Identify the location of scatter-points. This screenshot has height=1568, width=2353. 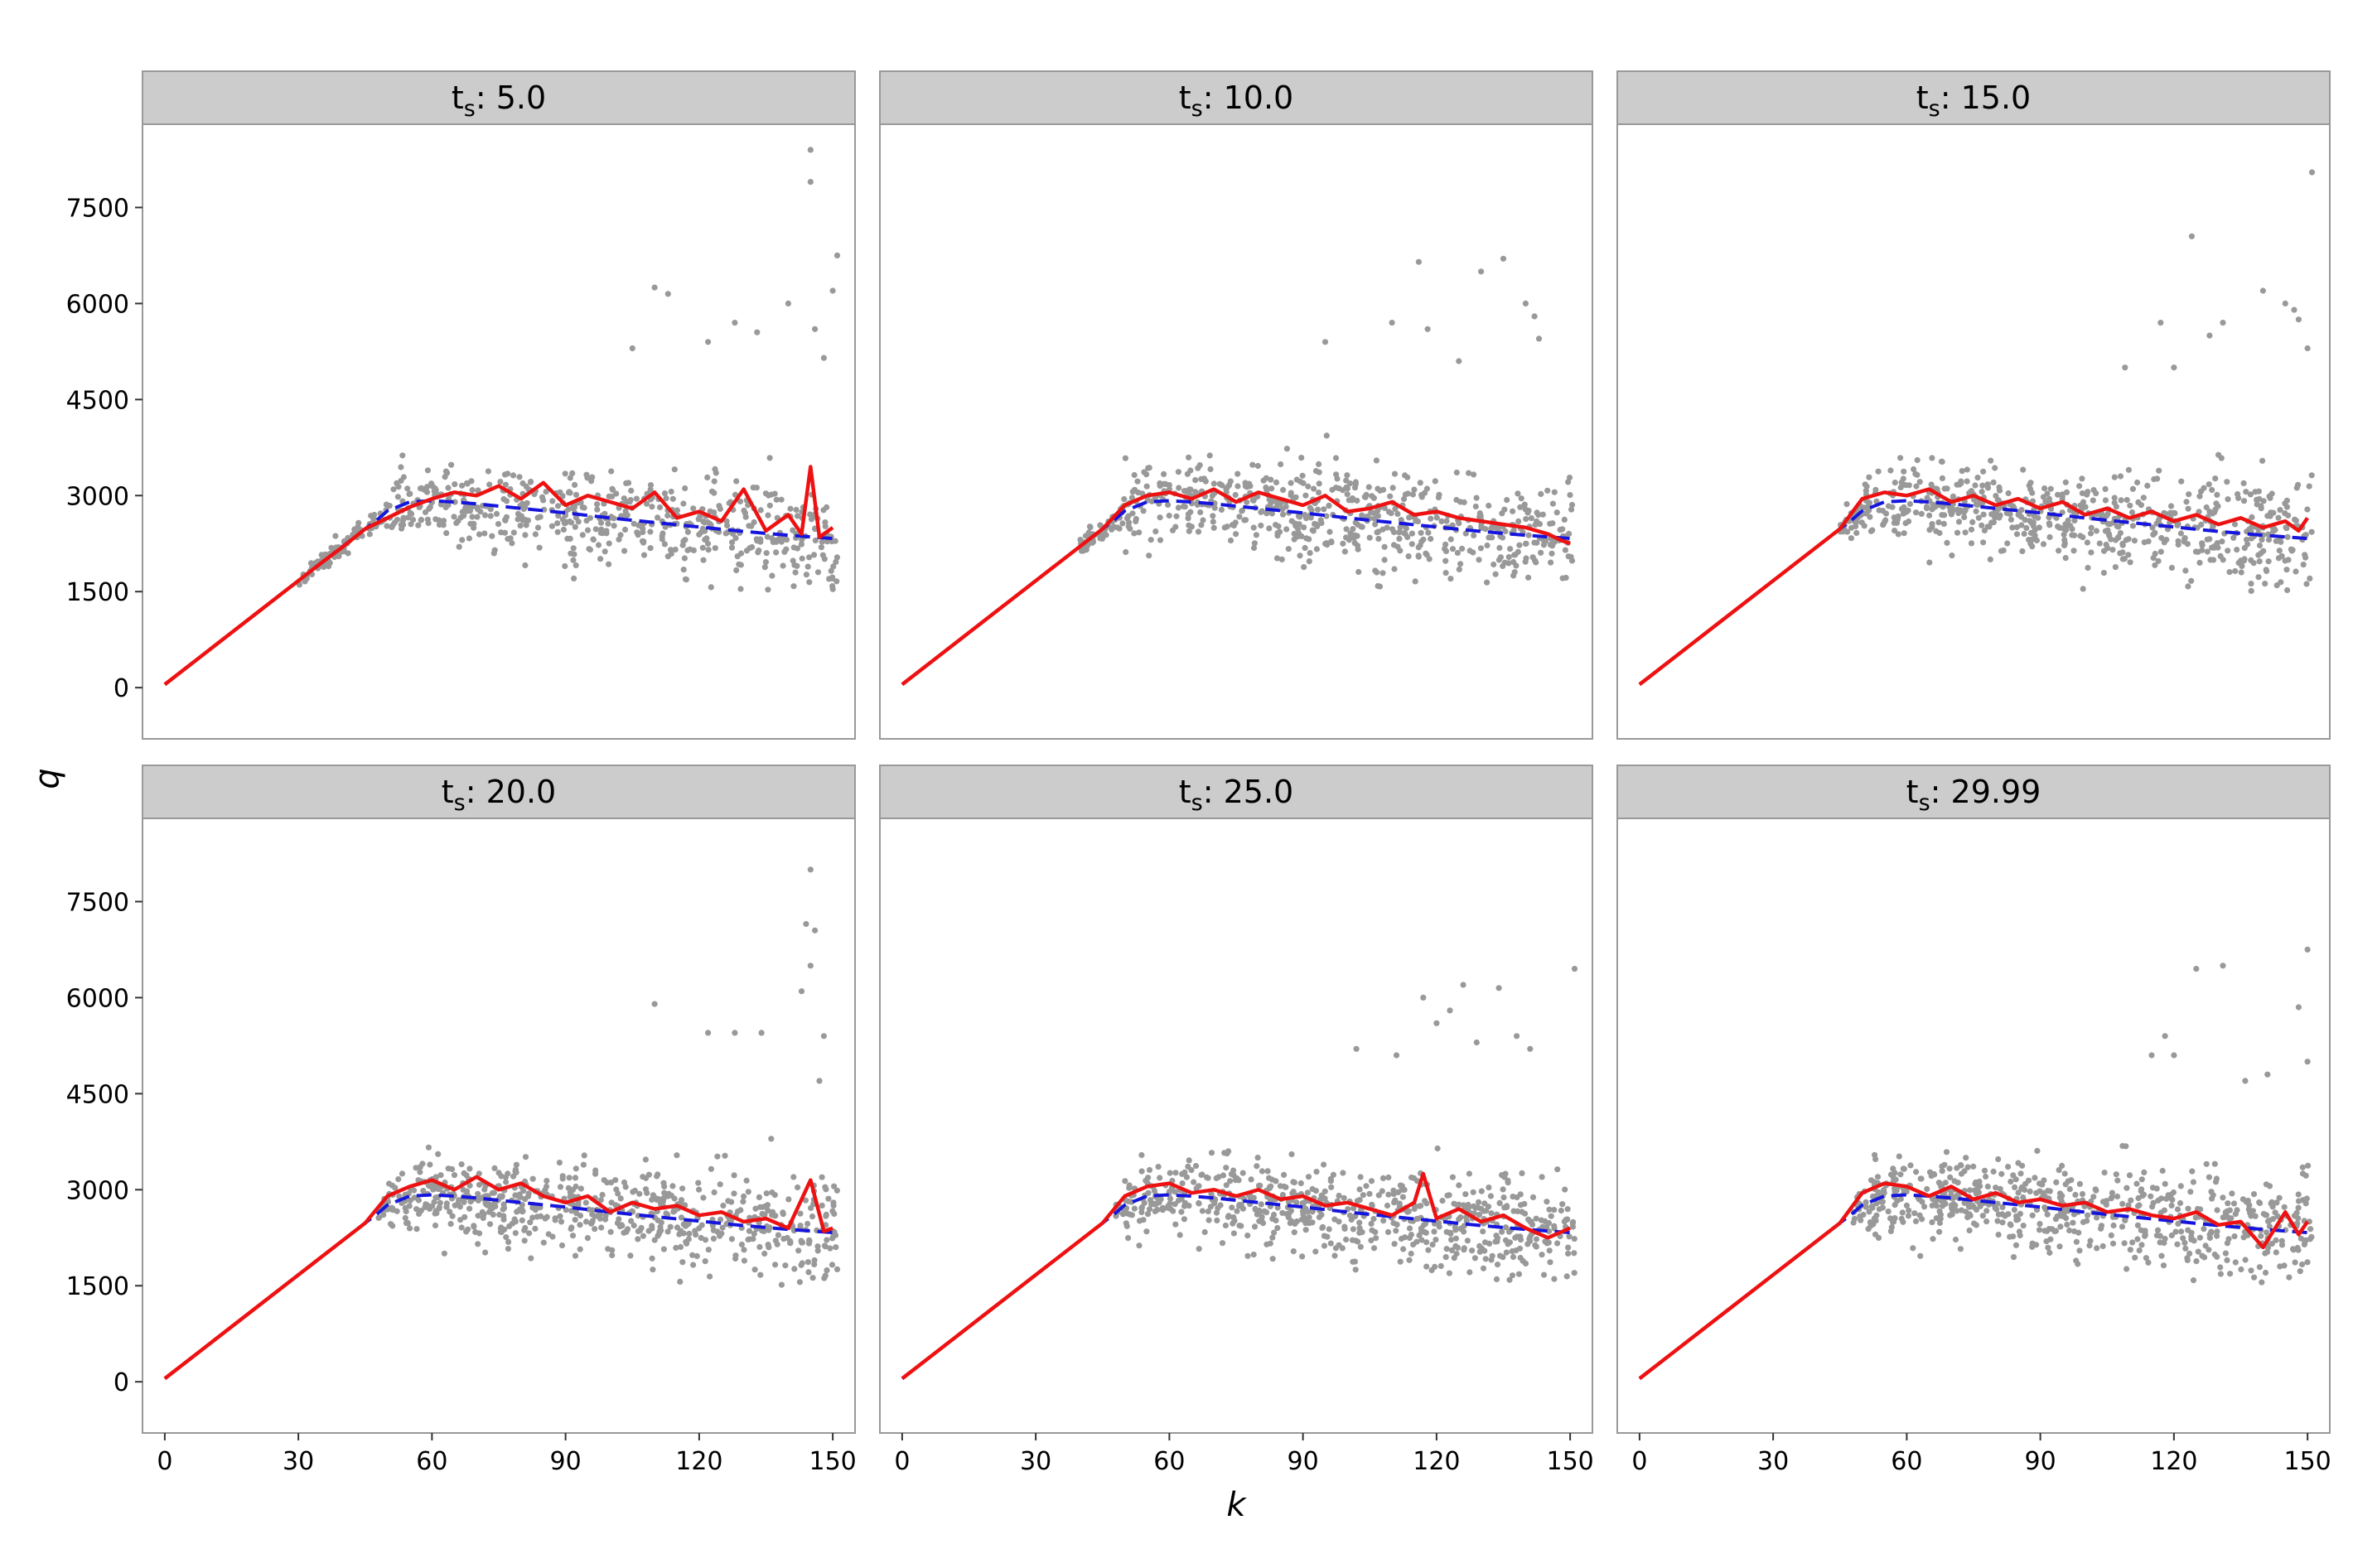
(1345, 1124).